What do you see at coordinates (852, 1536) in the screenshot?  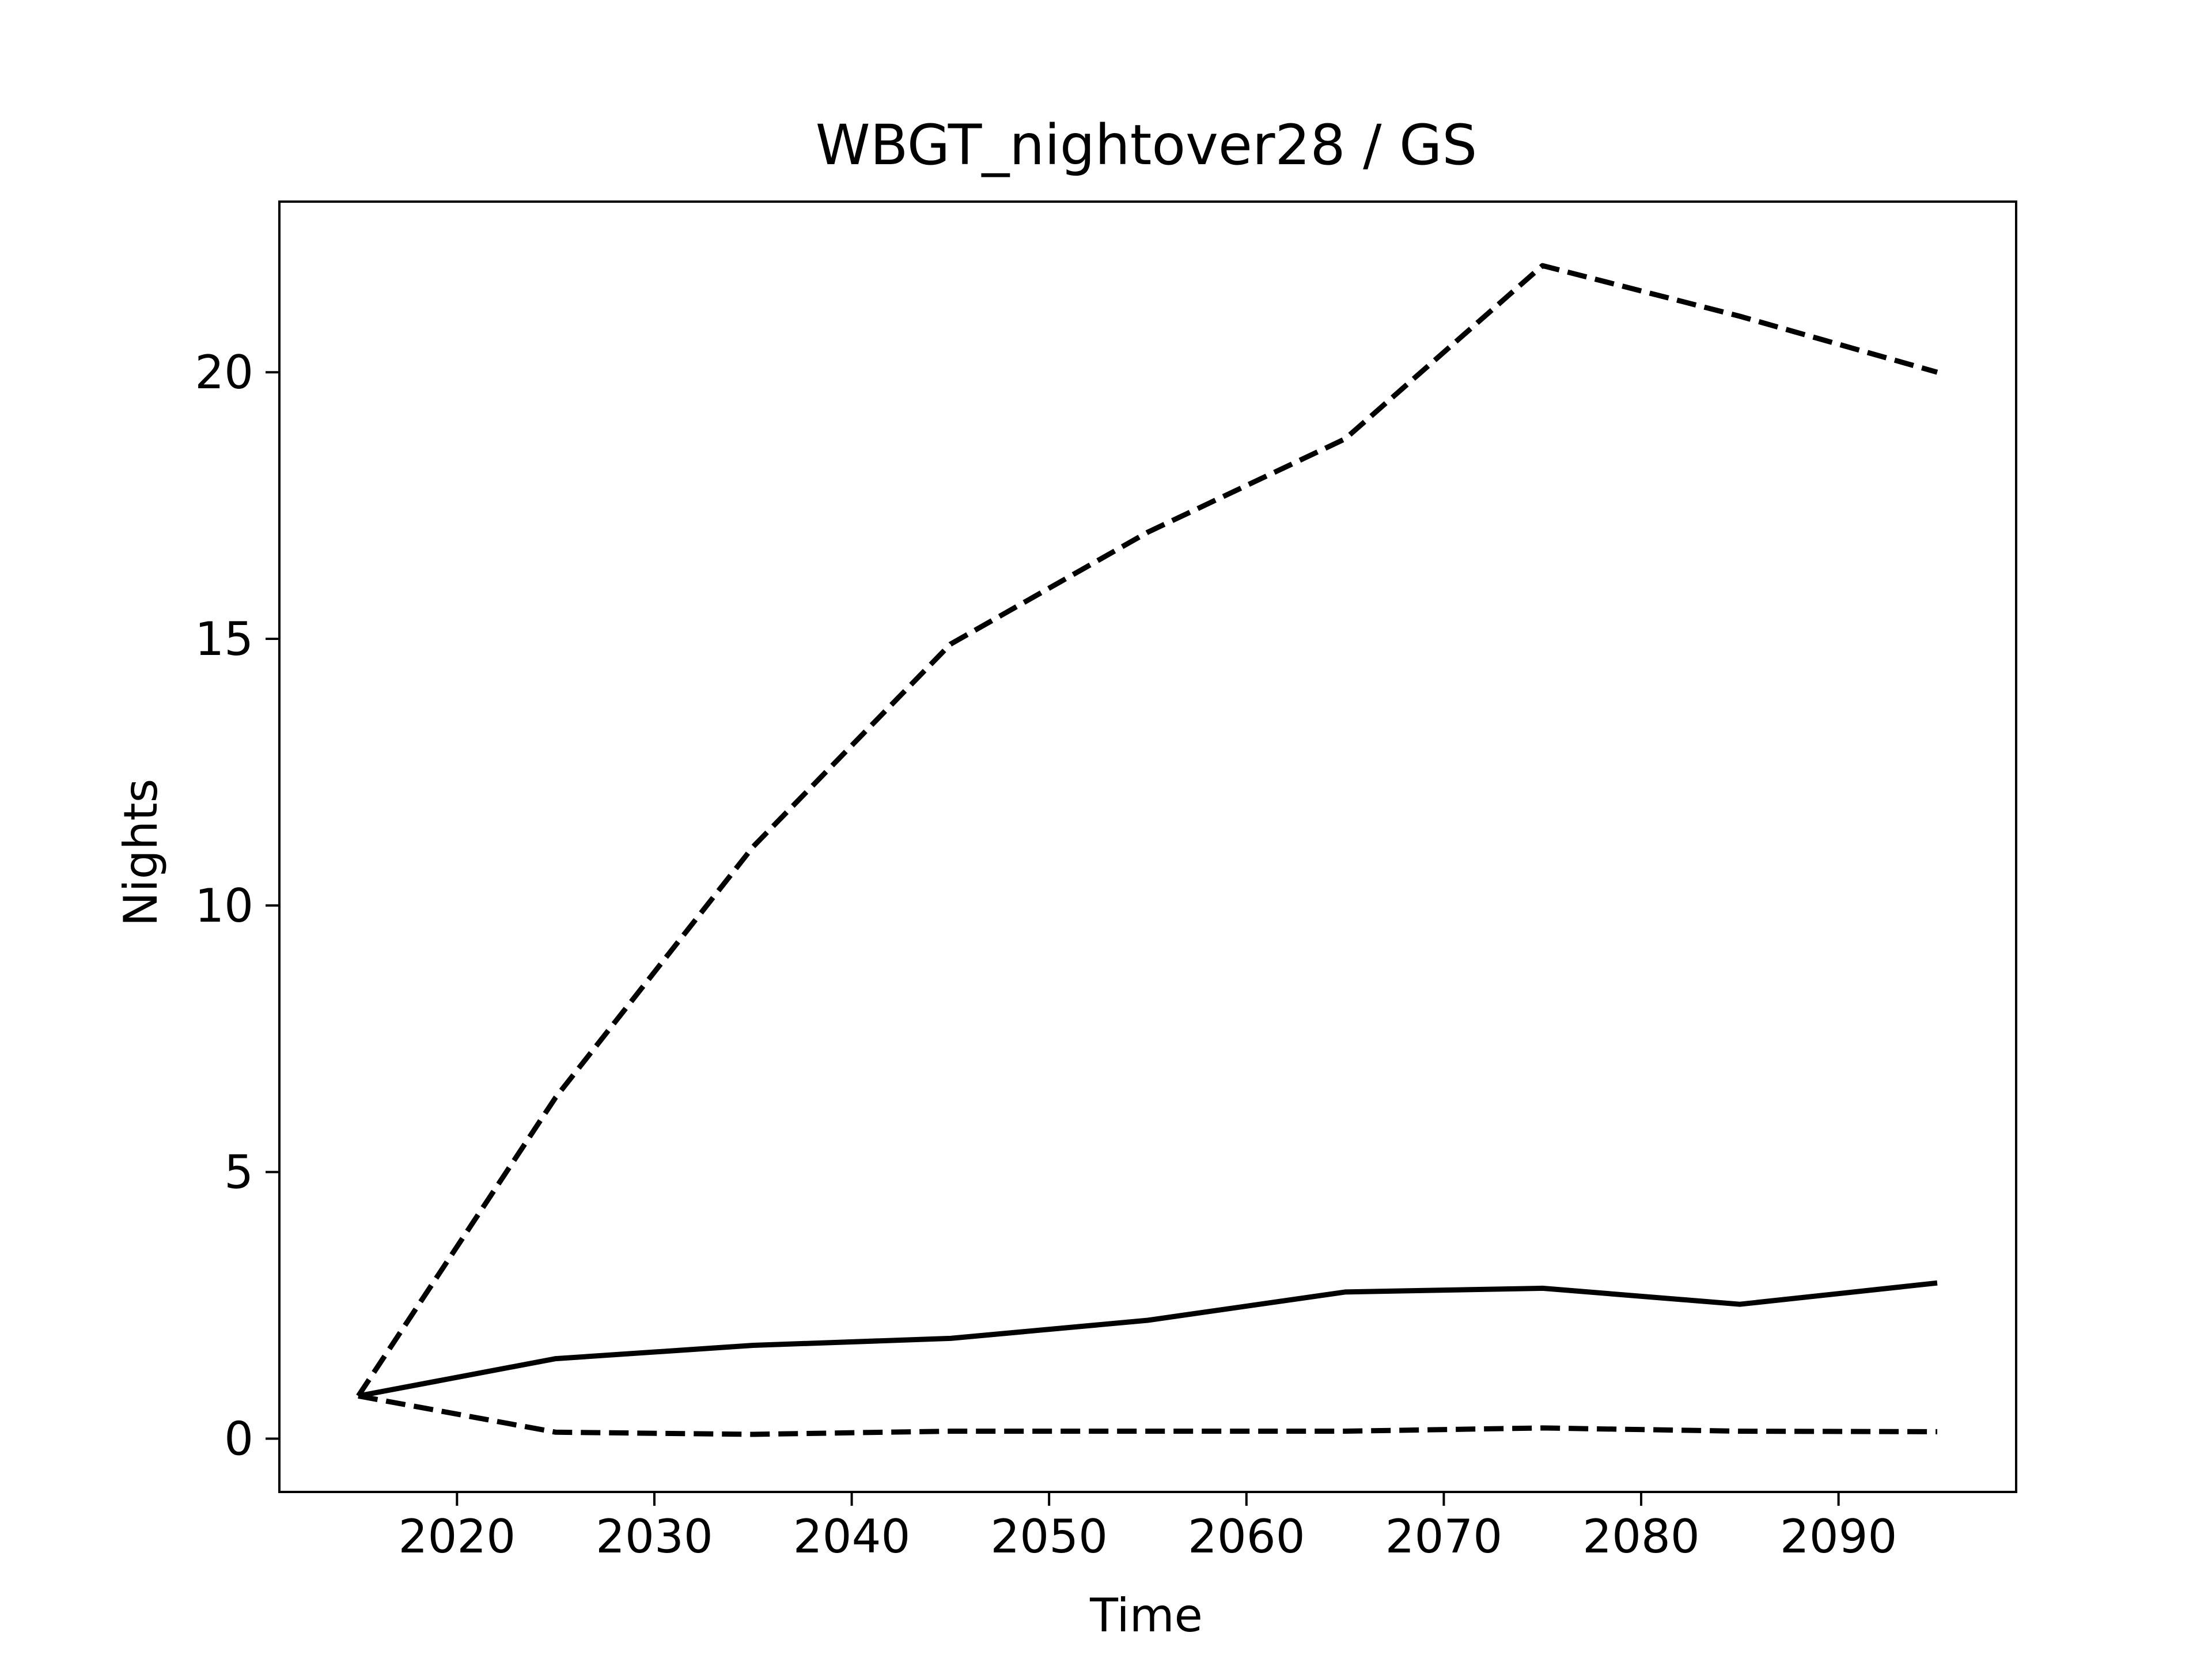 I see `x-tick-label: 2040` at bounding box center [852, 1536].